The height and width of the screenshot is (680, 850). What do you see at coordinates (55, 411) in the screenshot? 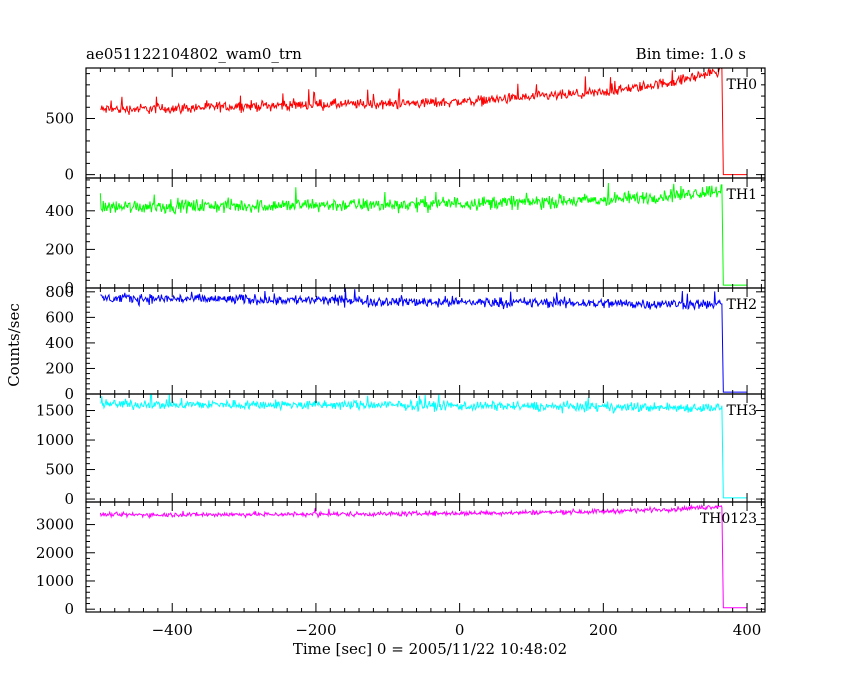
I see `y-tick-label: 1500` at bounding box center [55, 411].